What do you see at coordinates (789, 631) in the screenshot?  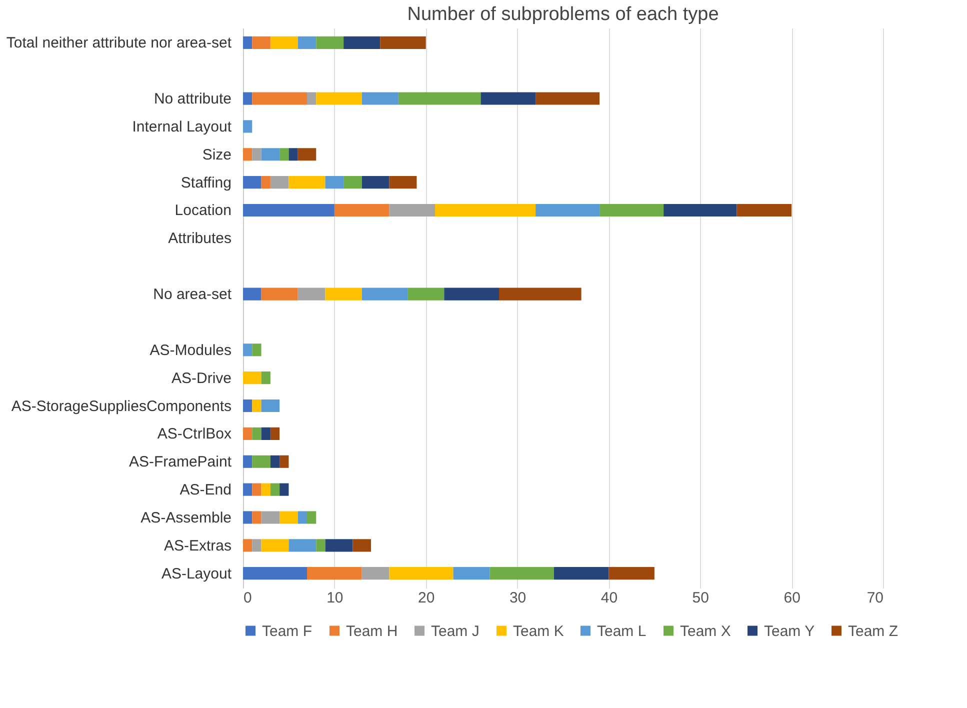 I see `legend-label: Team Y` at bounding box center [789, 631].